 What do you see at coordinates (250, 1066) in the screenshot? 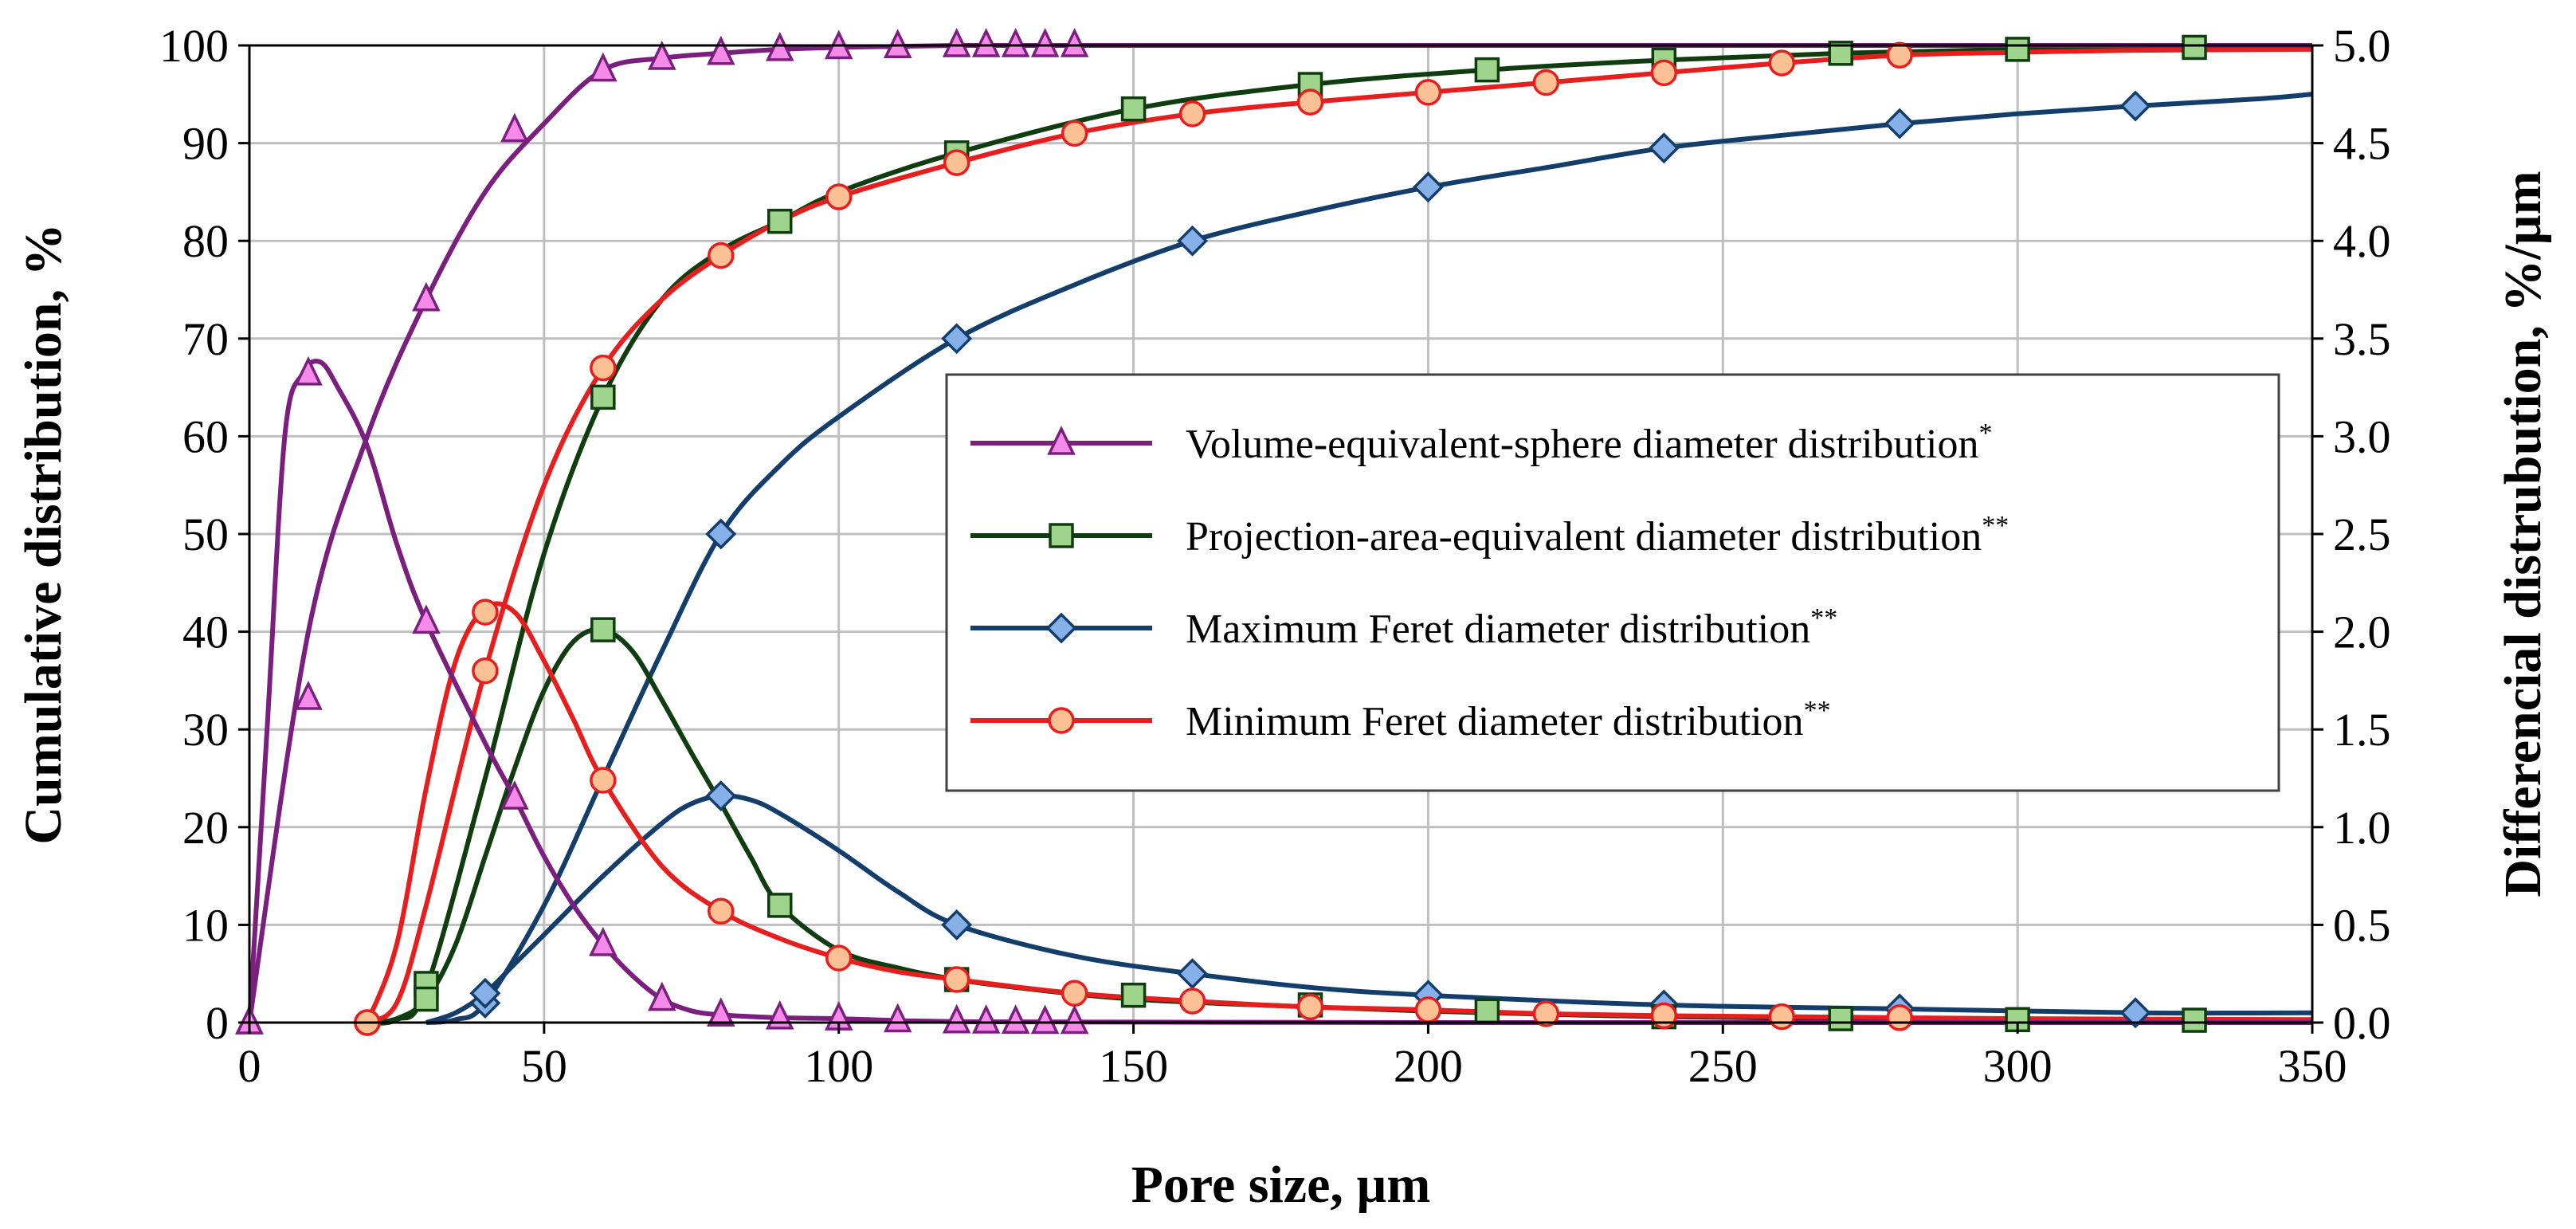
I see `x-tick-label: 0` at bounding box center [250, 1066].